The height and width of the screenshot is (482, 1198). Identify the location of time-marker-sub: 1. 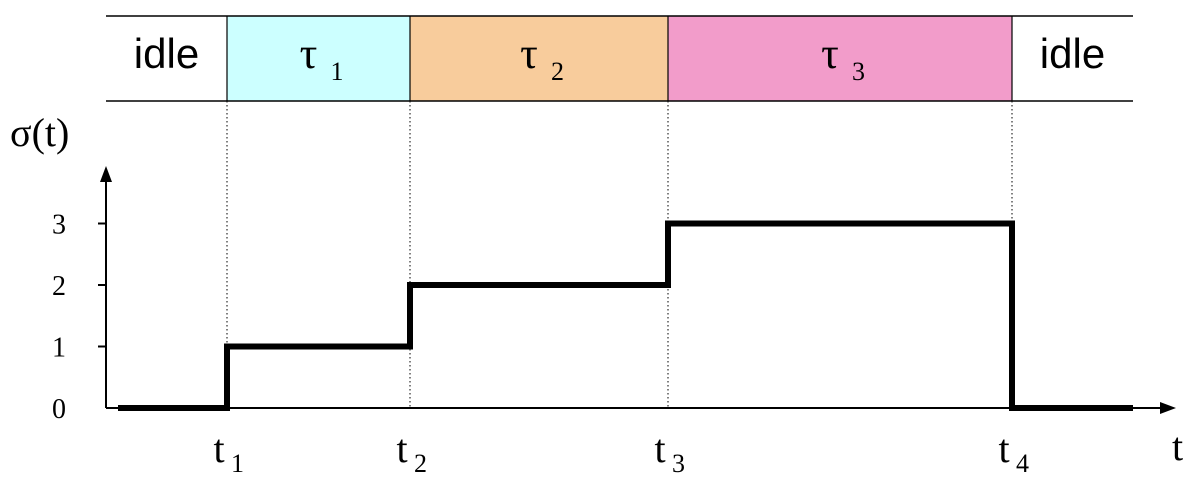
(237, 463).